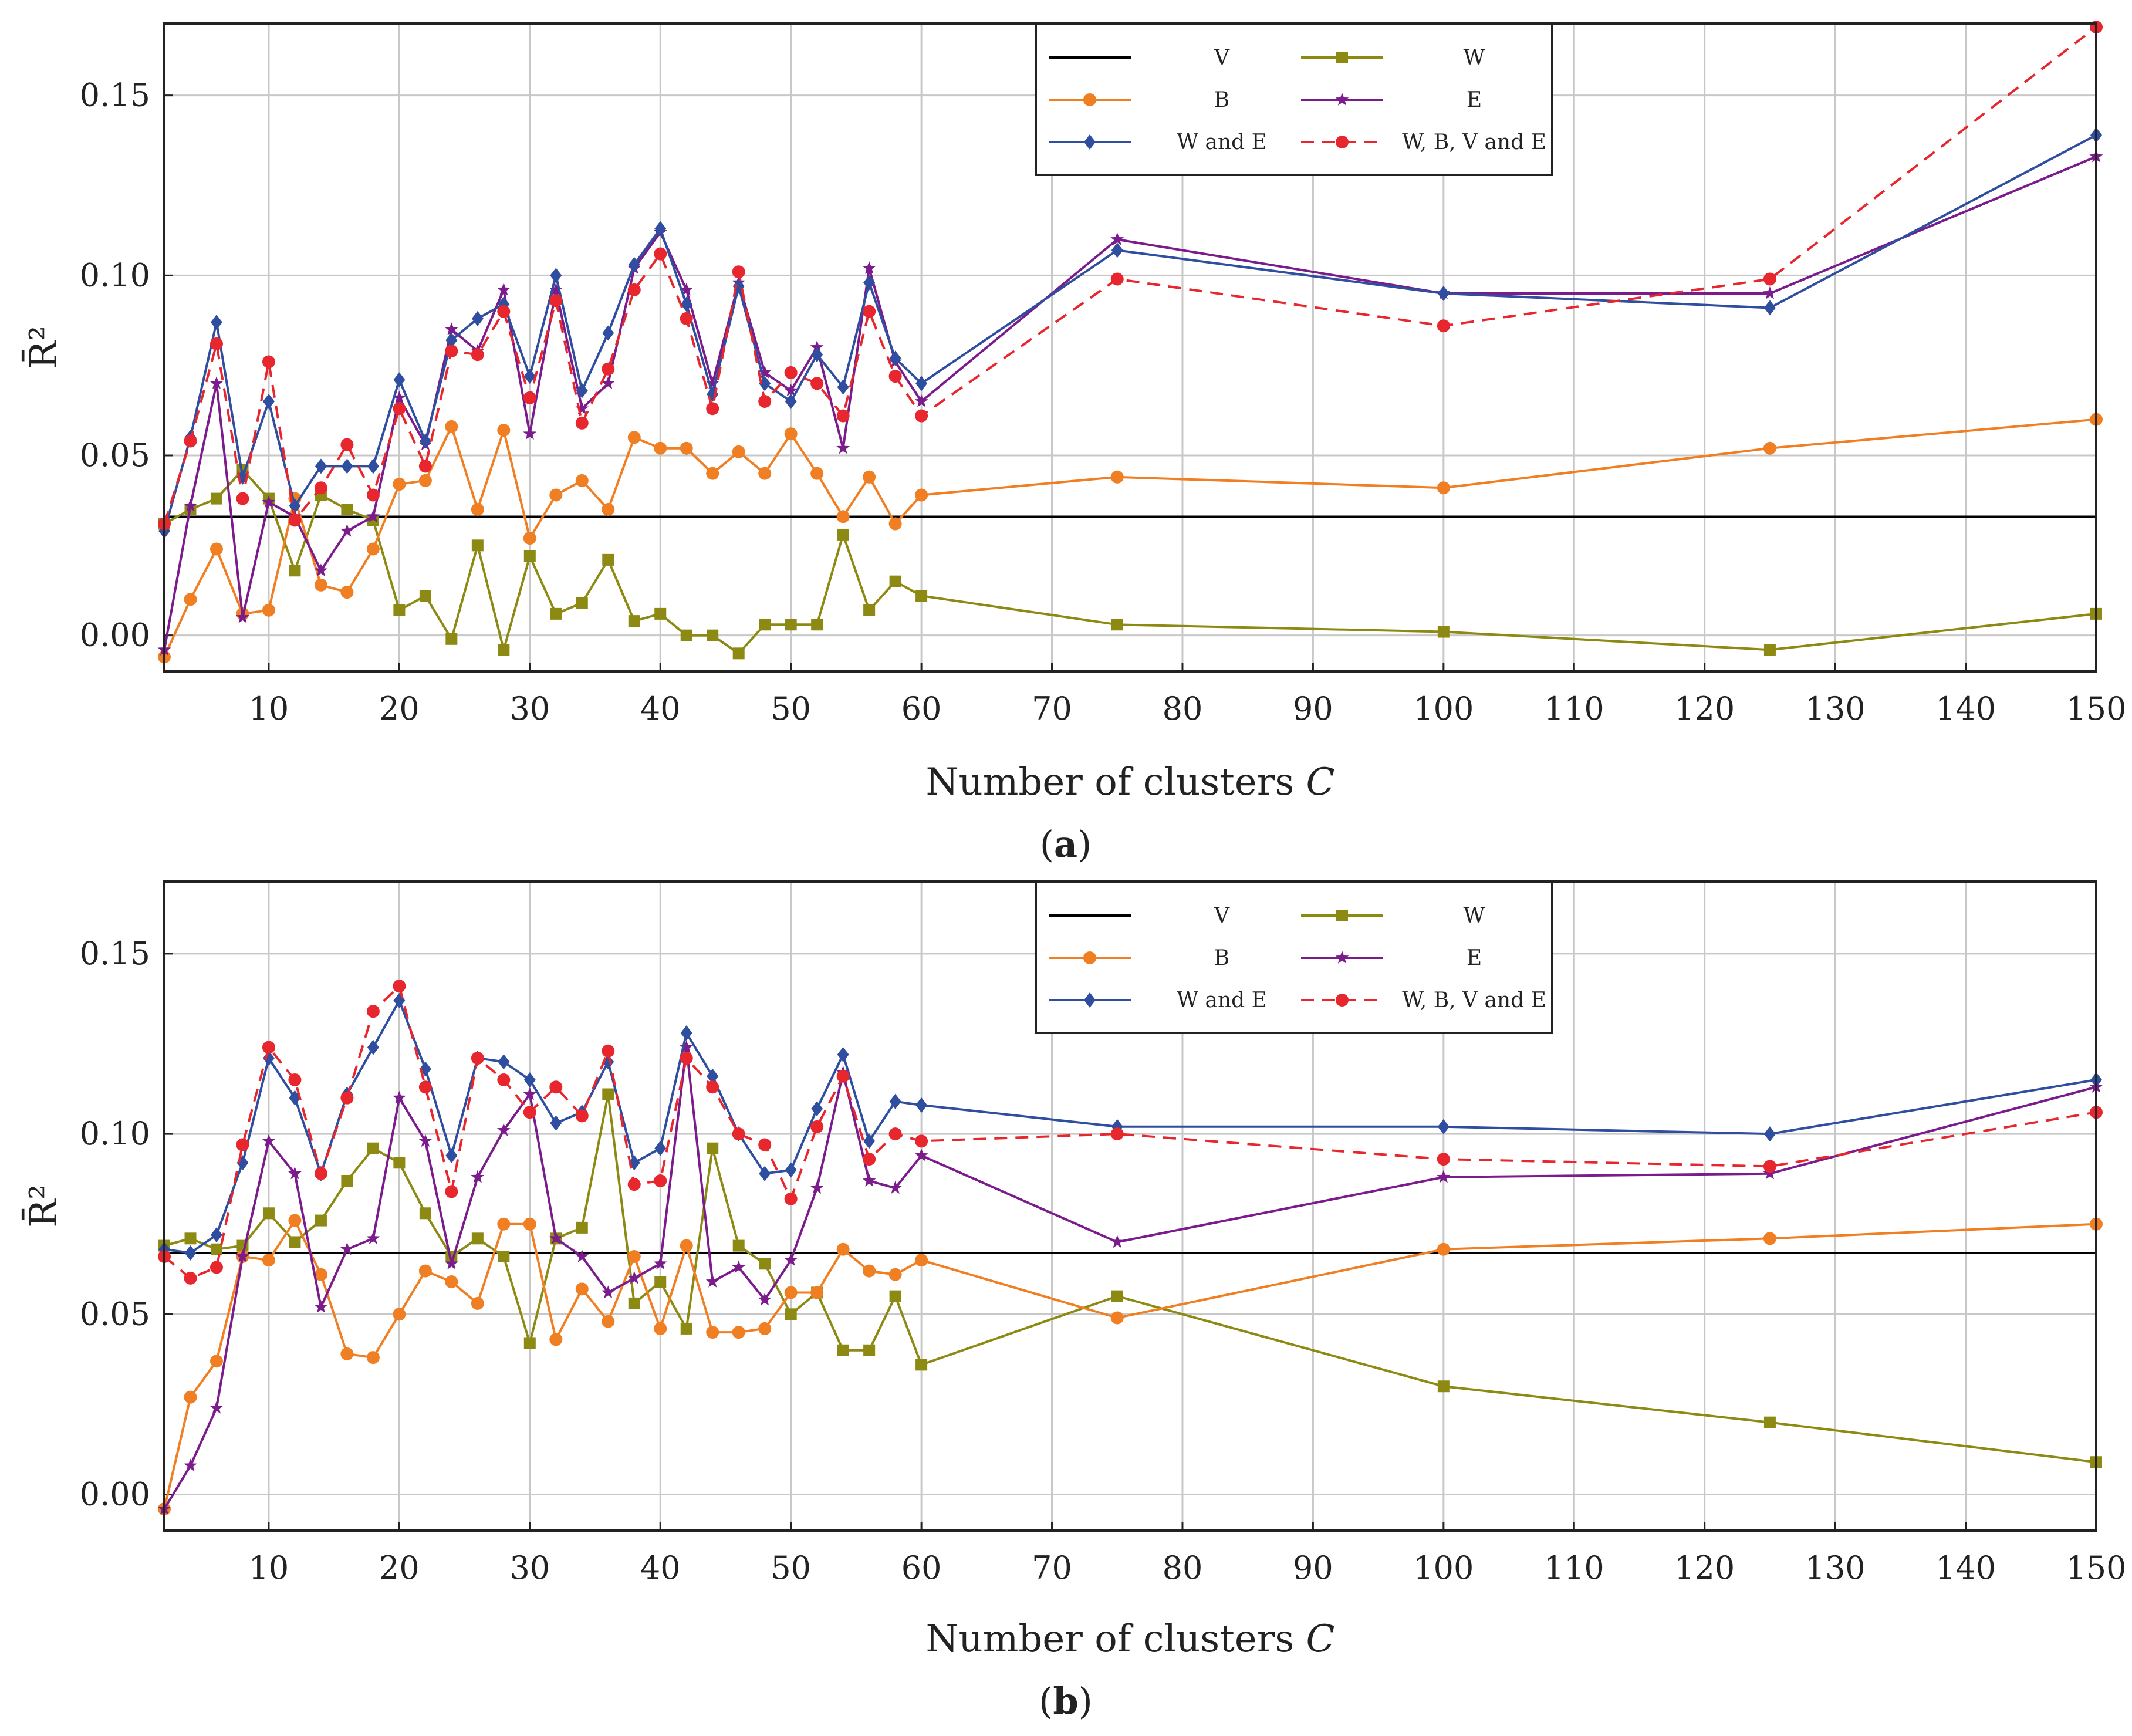 This screenshot has width=2132, height=1736. Describe the element at coordinates (2096, 1568) in the screenshot. I see `x-tick-label: 150` at that location.